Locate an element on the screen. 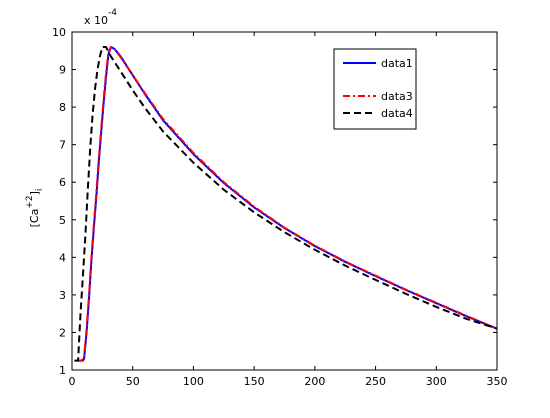 Image resolution: width=550 pixels, height=418 pixels. exponent-base: x 10 is located at coordinates (96, 20).